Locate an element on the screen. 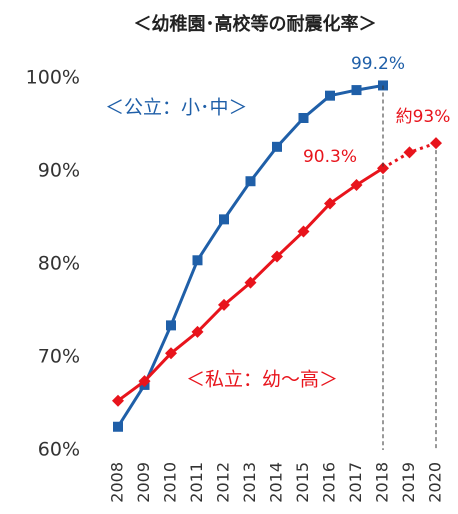  x-tick-label: 2014 is located at coordinates (276, 482).